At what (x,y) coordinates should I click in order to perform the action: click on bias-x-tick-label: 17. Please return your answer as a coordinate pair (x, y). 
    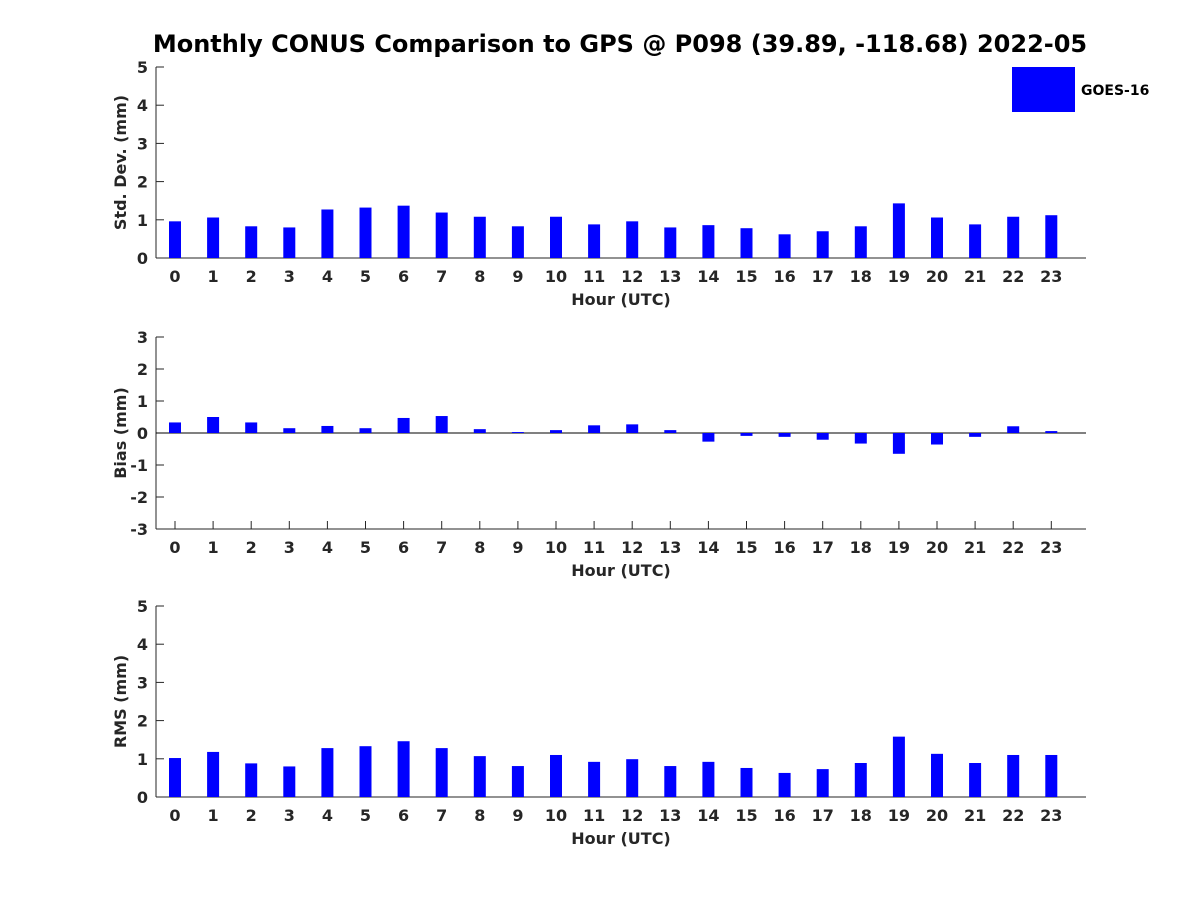
    Looking at the image, I should click on (823, 547).